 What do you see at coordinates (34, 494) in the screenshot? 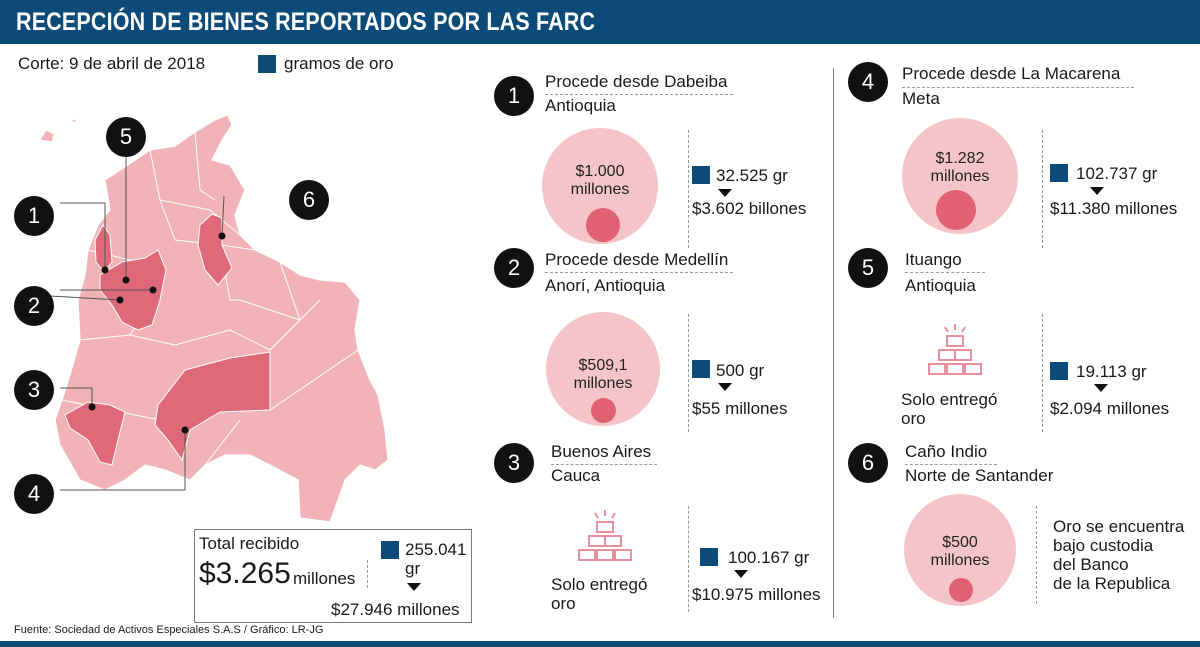
I see `map-marker-4: 4` at bounding box center [34, 494].